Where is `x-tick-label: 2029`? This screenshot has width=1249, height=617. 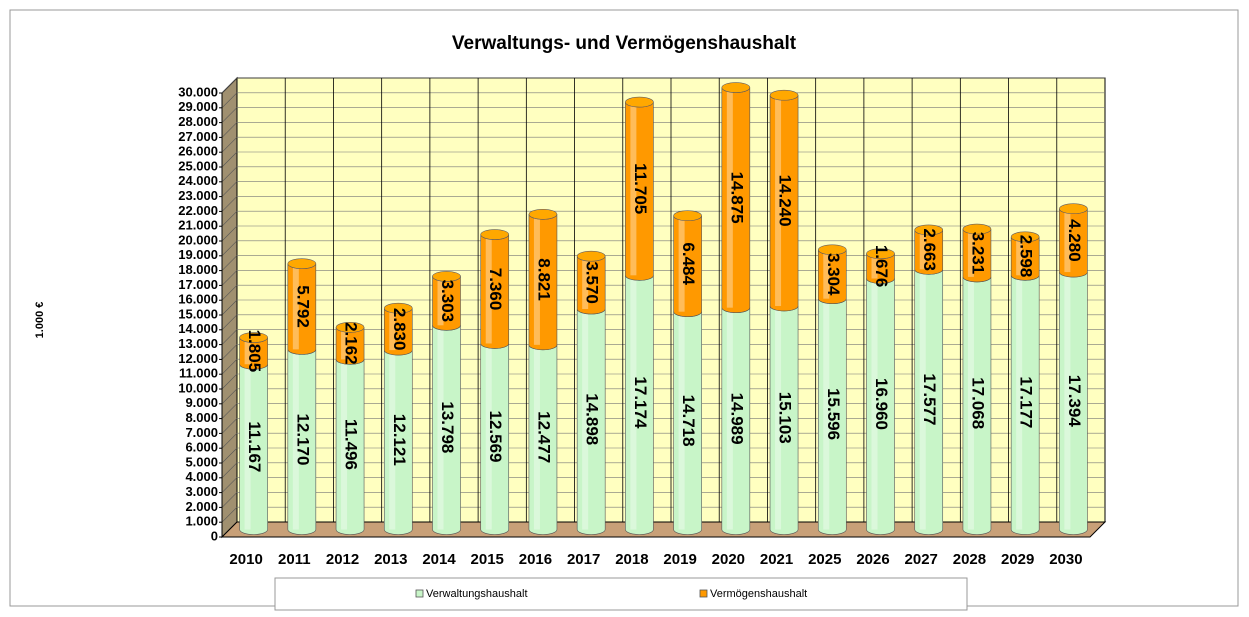
x-tick-label: 2029 is located at coordinates (1017, 559).